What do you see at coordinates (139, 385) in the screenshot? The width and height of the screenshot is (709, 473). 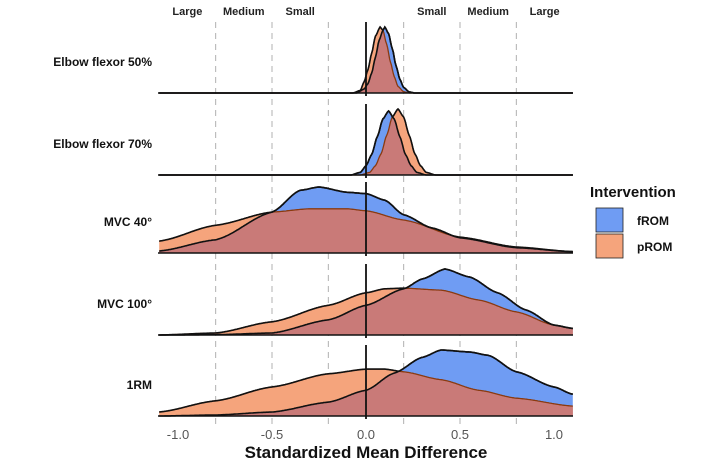 I see `row-label: 1RM` at bounding box center [139, 385].